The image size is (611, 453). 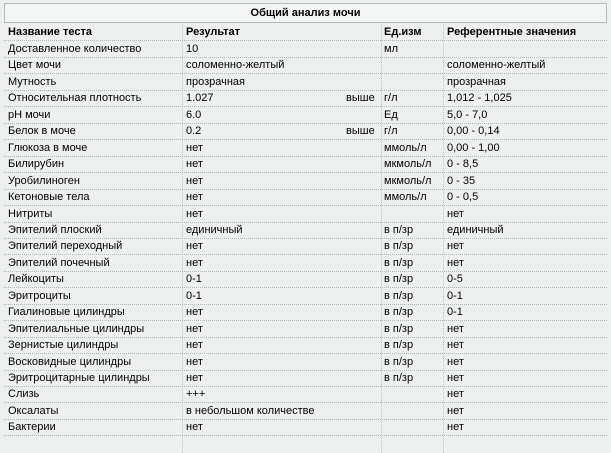 What do you see at coordinates (305, 148) in the screenshot?
I see `table-row: Глюкоза в моче нет ммоль/л 0,00 - 1,00` at bounding box center [305, 148].